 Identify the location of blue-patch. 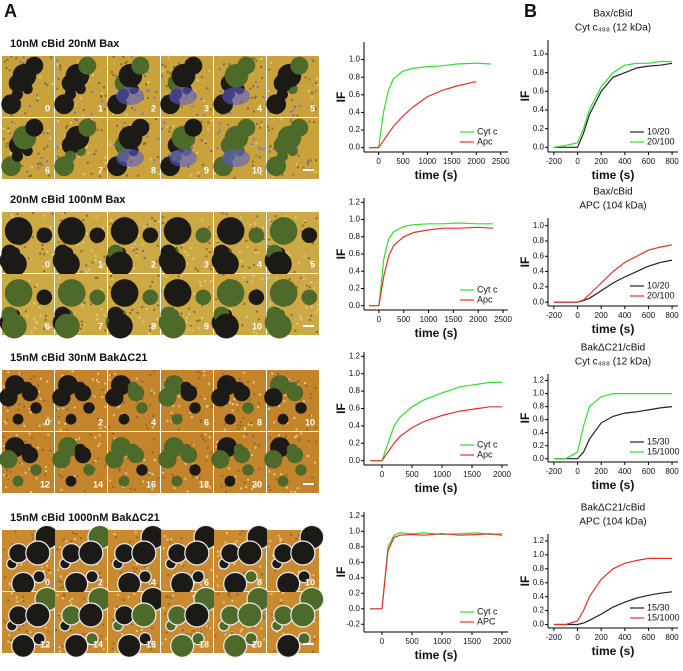
(130, 158).